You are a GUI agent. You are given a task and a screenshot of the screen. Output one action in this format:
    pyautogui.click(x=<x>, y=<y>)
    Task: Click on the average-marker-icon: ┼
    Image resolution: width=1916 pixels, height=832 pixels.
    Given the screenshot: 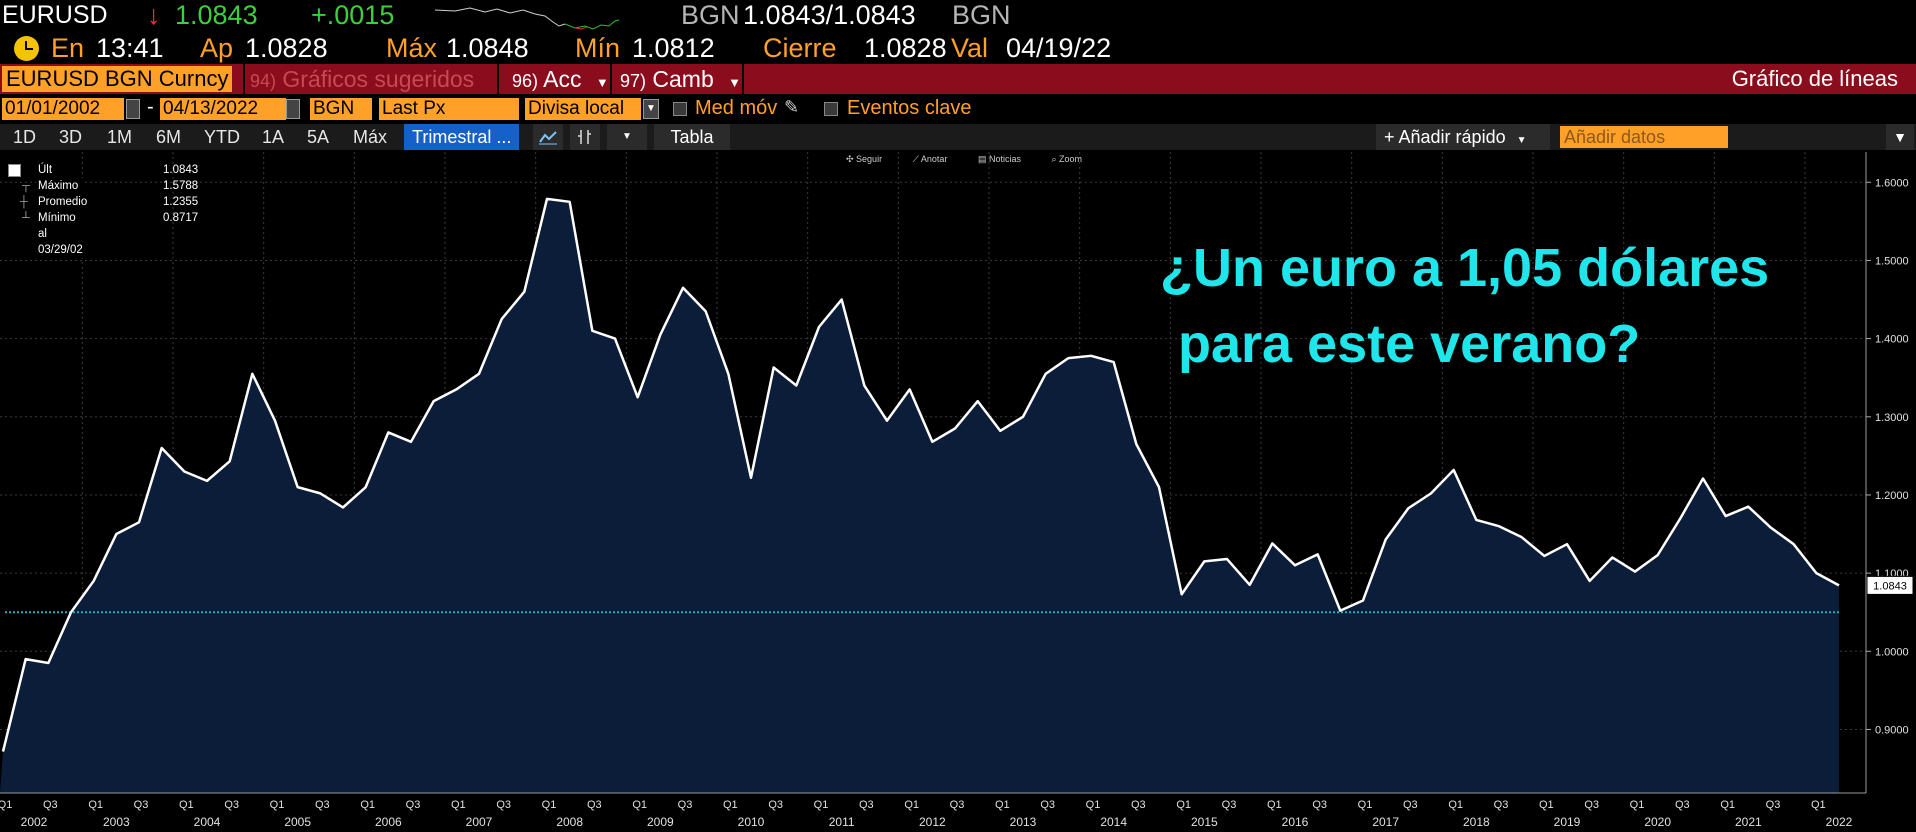 What is the action you would take?
    pyautogui.click(x=24, y=202)
    